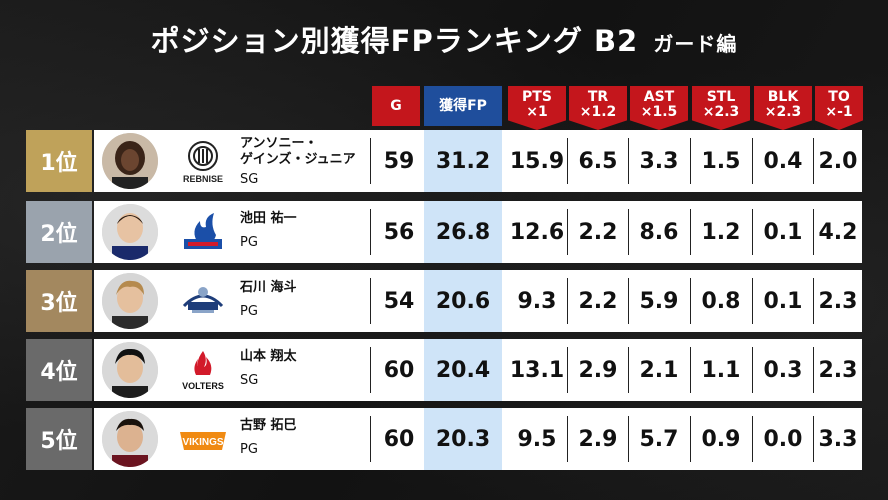 The width and height of the screenshot is (888, 500). Describe the element at coordinates (838, 161) in the screenshot. I see `cell-to: 2.0` at that location.